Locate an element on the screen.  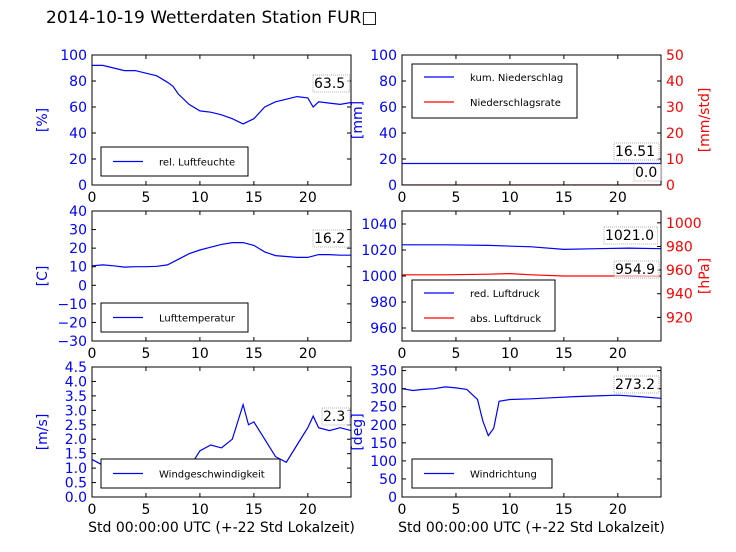
y-tick-label-right: 10 is located at coordinates (675, 160).